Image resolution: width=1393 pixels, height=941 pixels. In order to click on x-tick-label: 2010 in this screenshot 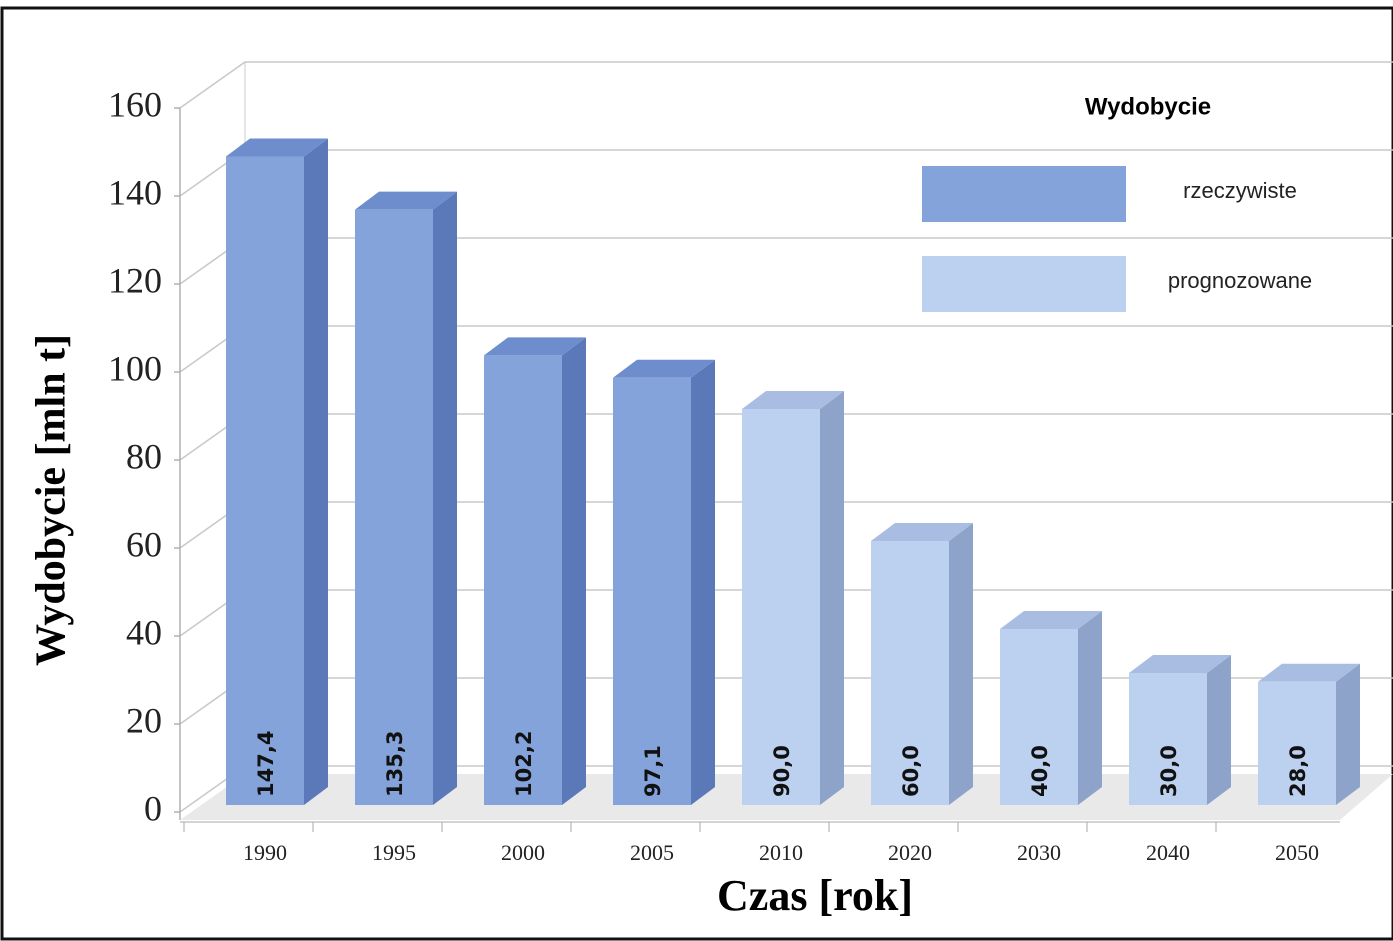, I will do `click(781, 852)`.